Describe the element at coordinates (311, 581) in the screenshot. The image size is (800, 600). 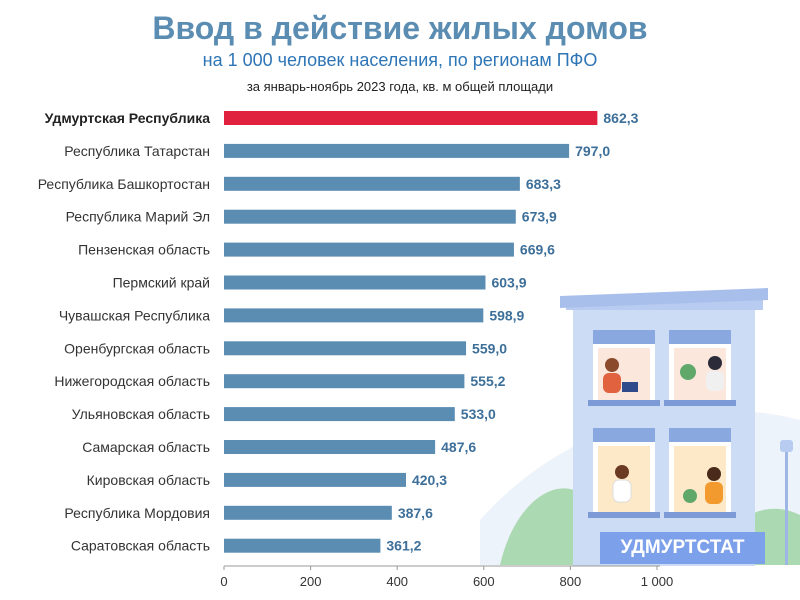
I see `x-tick-label: 200` at that location.